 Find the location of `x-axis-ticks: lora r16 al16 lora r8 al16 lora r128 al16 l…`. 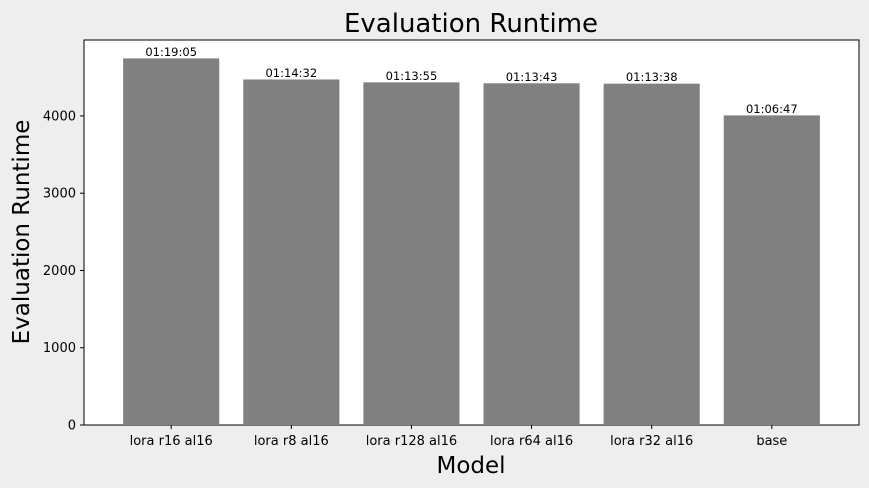

x-axis-ticks: lora r16 al16 lora r8 al16 lora r128 al16 l… is located at coordinates (458, 437).